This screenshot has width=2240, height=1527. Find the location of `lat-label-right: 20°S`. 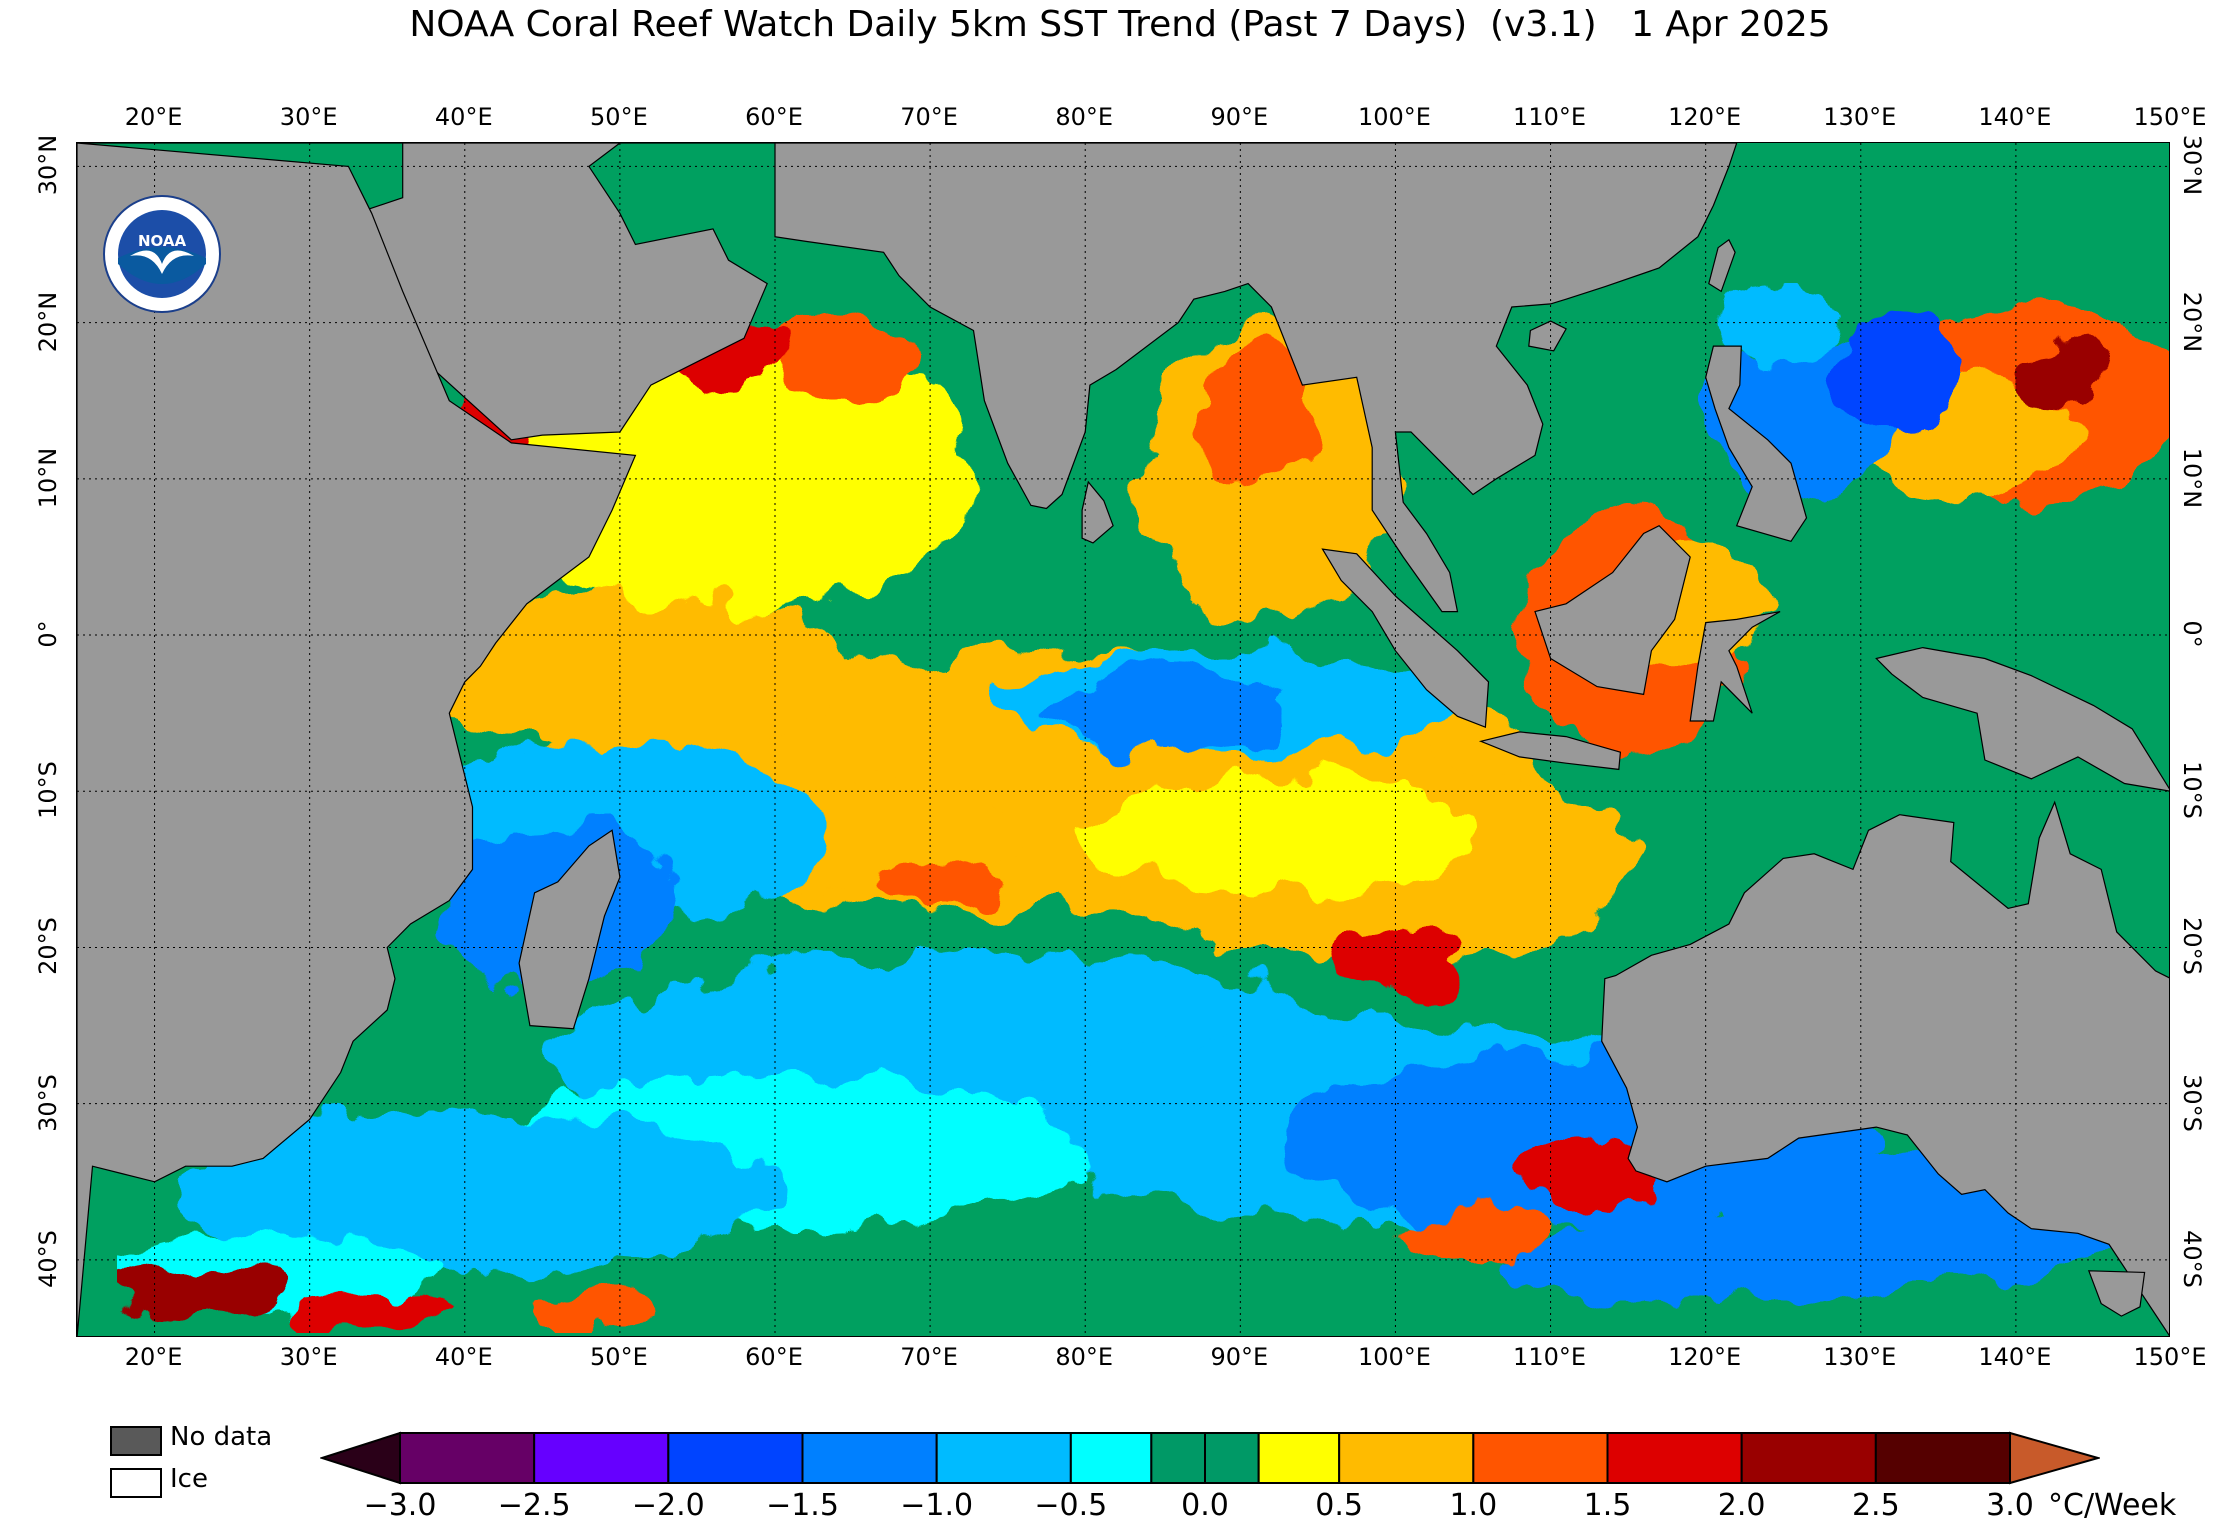

lat-label-right: 20°S is located at coordinates (2192, 946).